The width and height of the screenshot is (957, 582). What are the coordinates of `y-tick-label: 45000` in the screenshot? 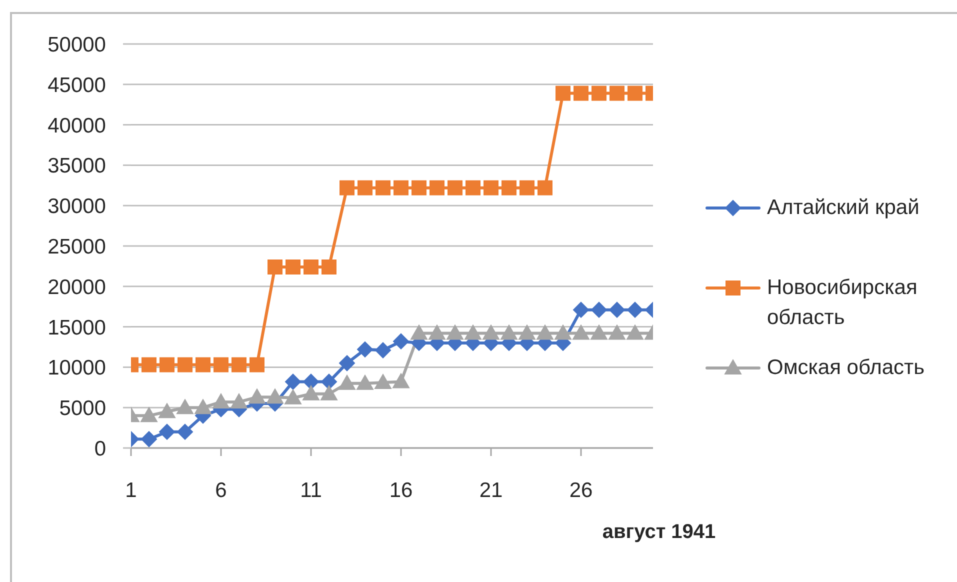 It's located at (77, 85).